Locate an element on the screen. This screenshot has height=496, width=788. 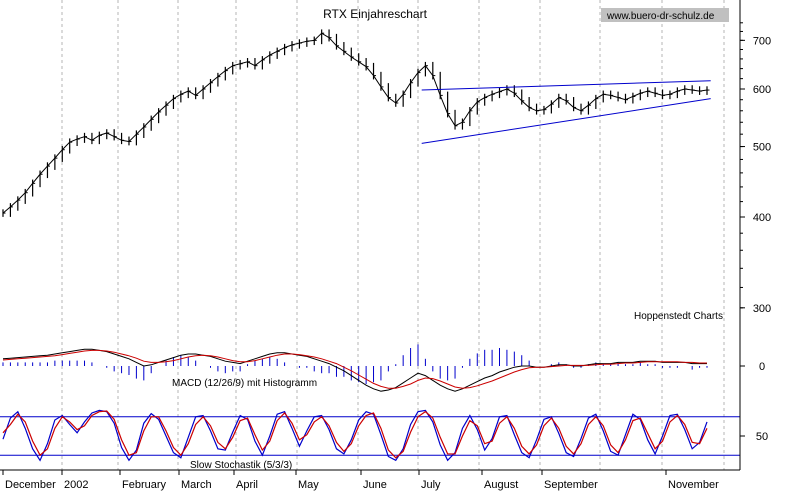
source-label: Hoppenstedt Charts is located at coordinates (678, 316).